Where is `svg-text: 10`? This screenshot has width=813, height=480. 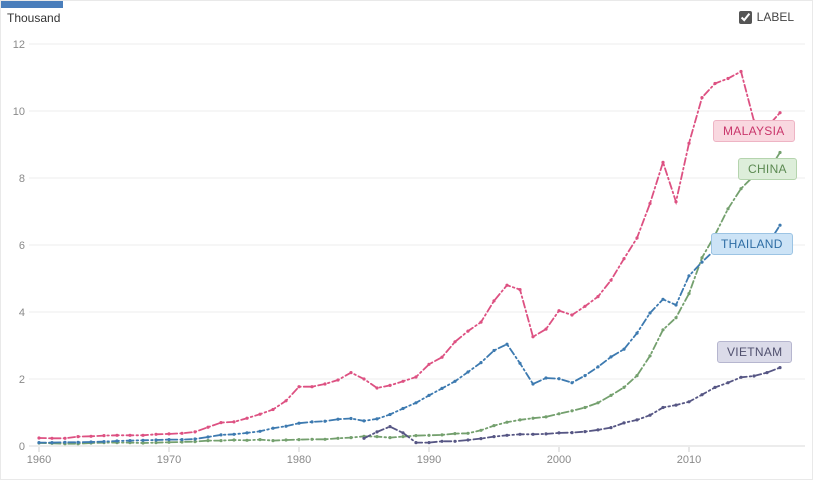
svg-text: 10 is located at coordinates (19, 112).